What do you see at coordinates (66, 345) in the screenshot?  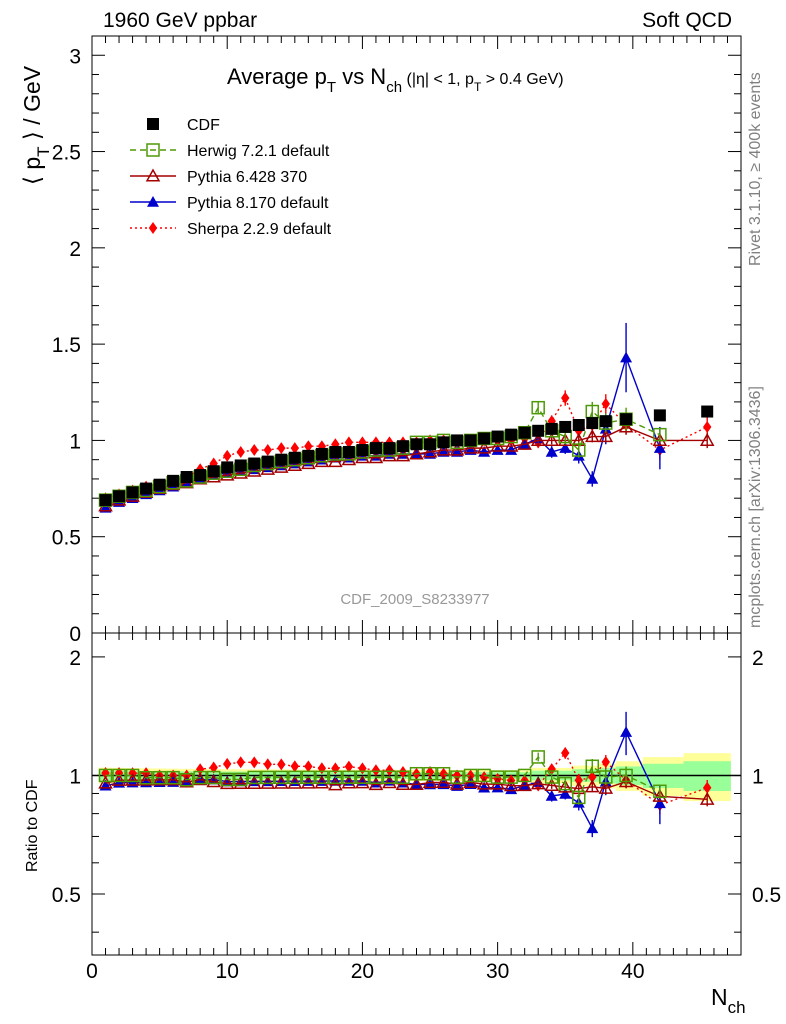 I see `y-tick-label: 1.5` at bounding box center [66, 345].